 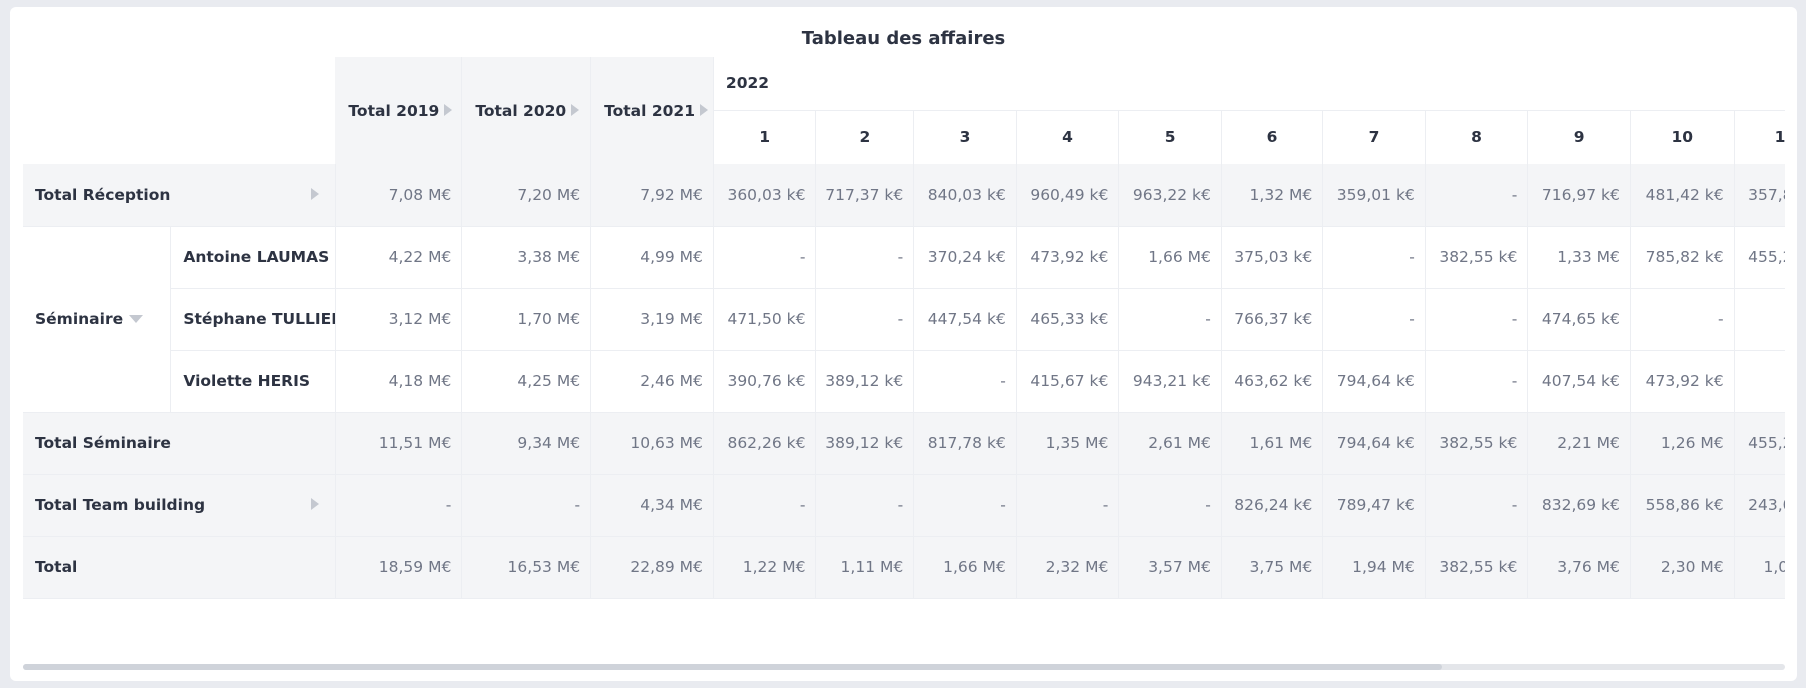 What do you see at coordinates (1374, 567) in the screenshot?
I see `value-cell: 1,94 M€` at bounding box center [1374, 567].